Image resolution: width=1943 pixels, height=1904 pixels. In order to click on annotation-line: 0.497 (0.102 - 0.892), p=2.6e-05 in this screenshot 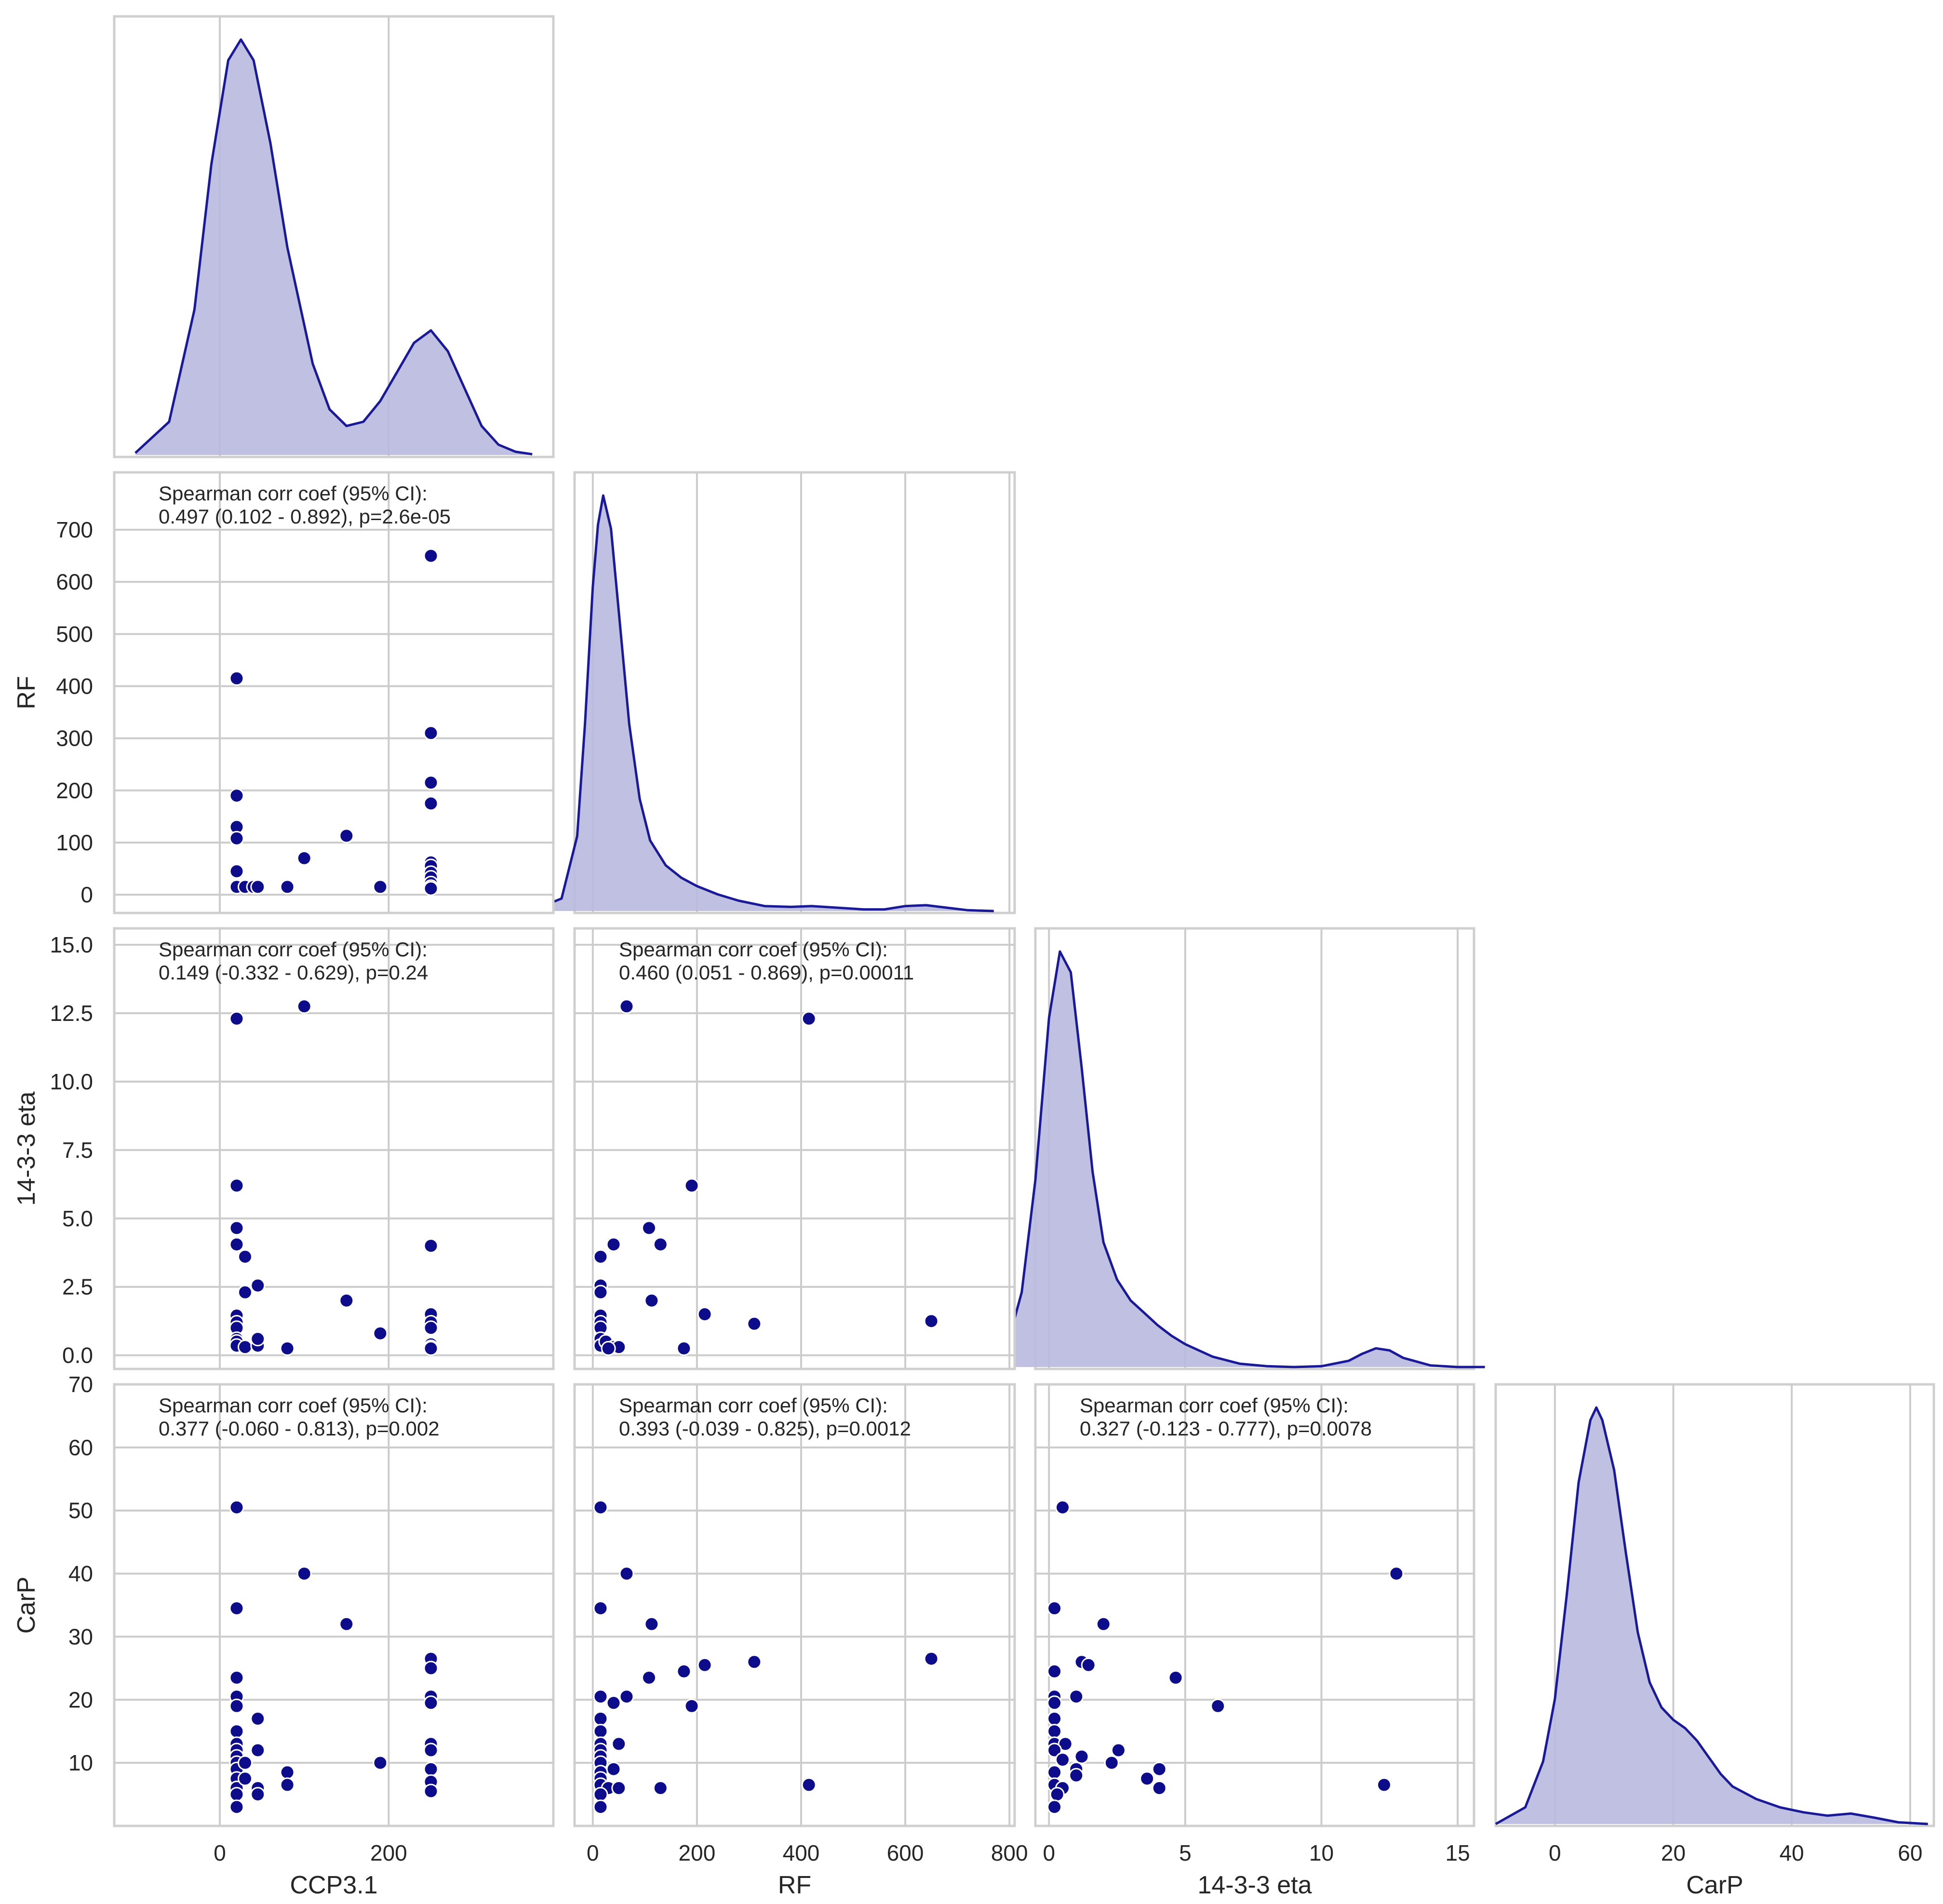, I will do `click(305, 516)`.